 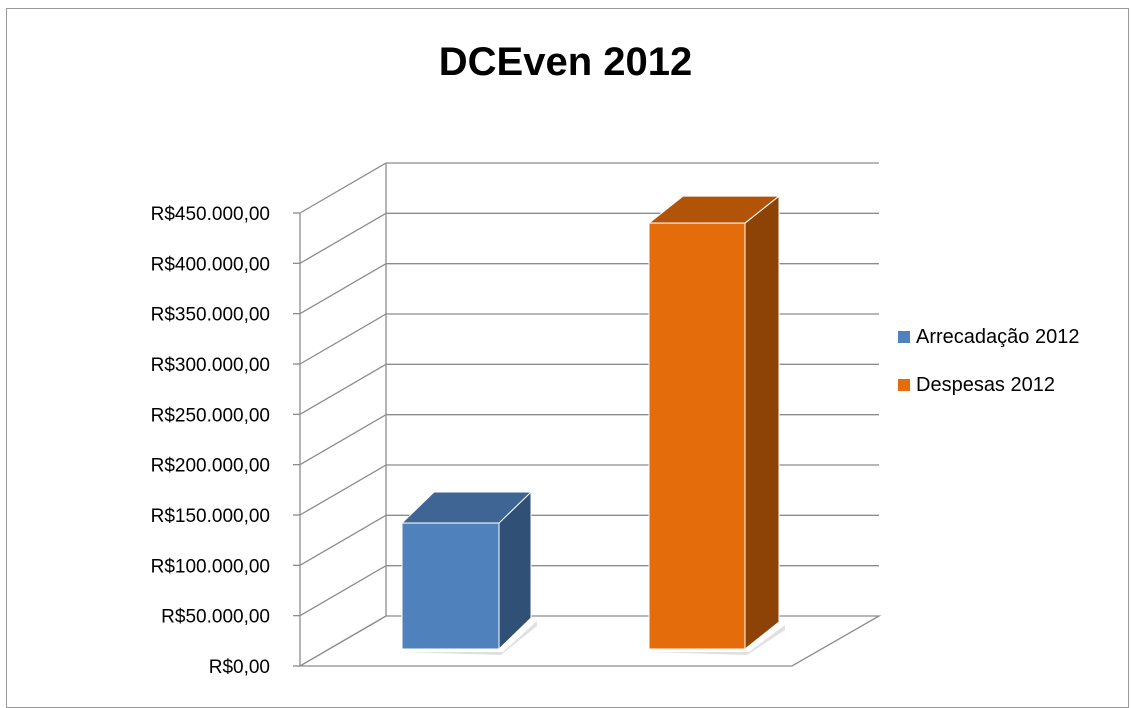 What do you see at coordinates (565, 62) in the screenshot?
I see `chart-title: DCEven 2012` at bounding box center [565, 62].